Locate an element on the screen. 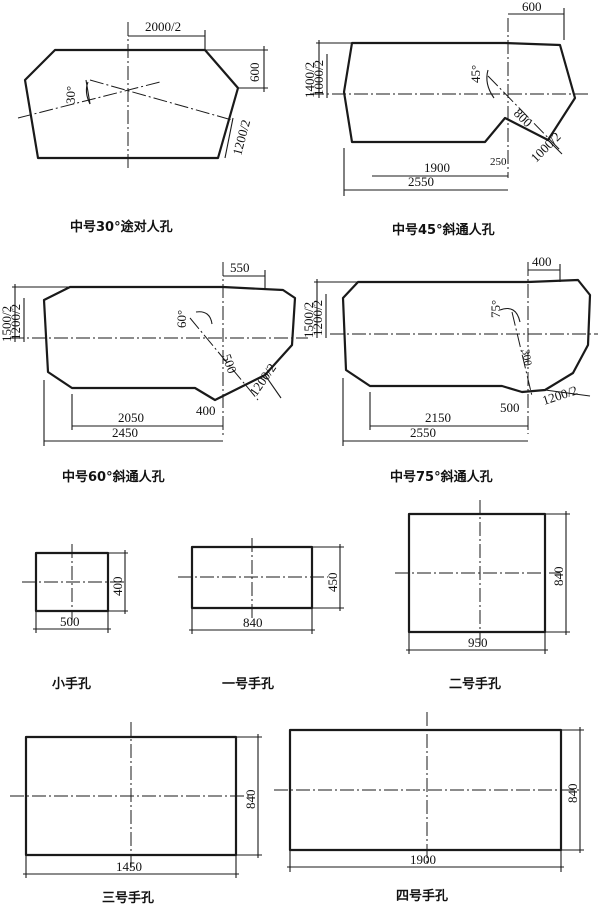 The image size is (600, 909). figure-small-handhole: 400 500 小手孔 is located at coordinates (75, 618).